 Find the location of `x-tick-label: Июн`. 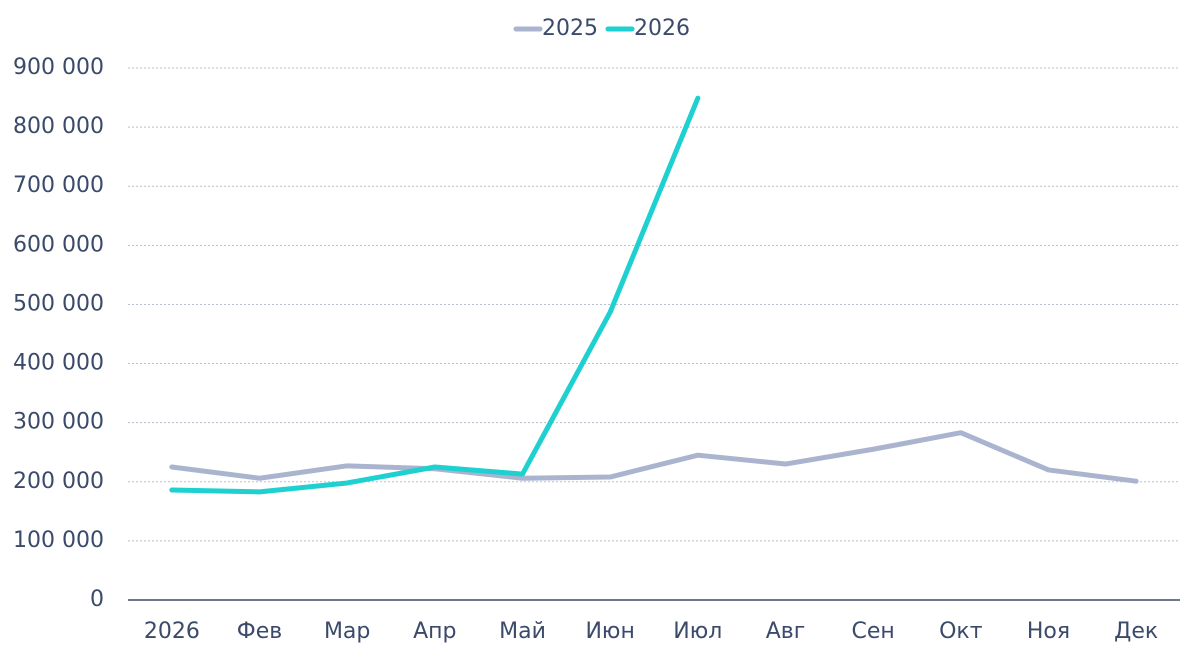

x-tick-label: Июн is located at coordinates (609, 631).